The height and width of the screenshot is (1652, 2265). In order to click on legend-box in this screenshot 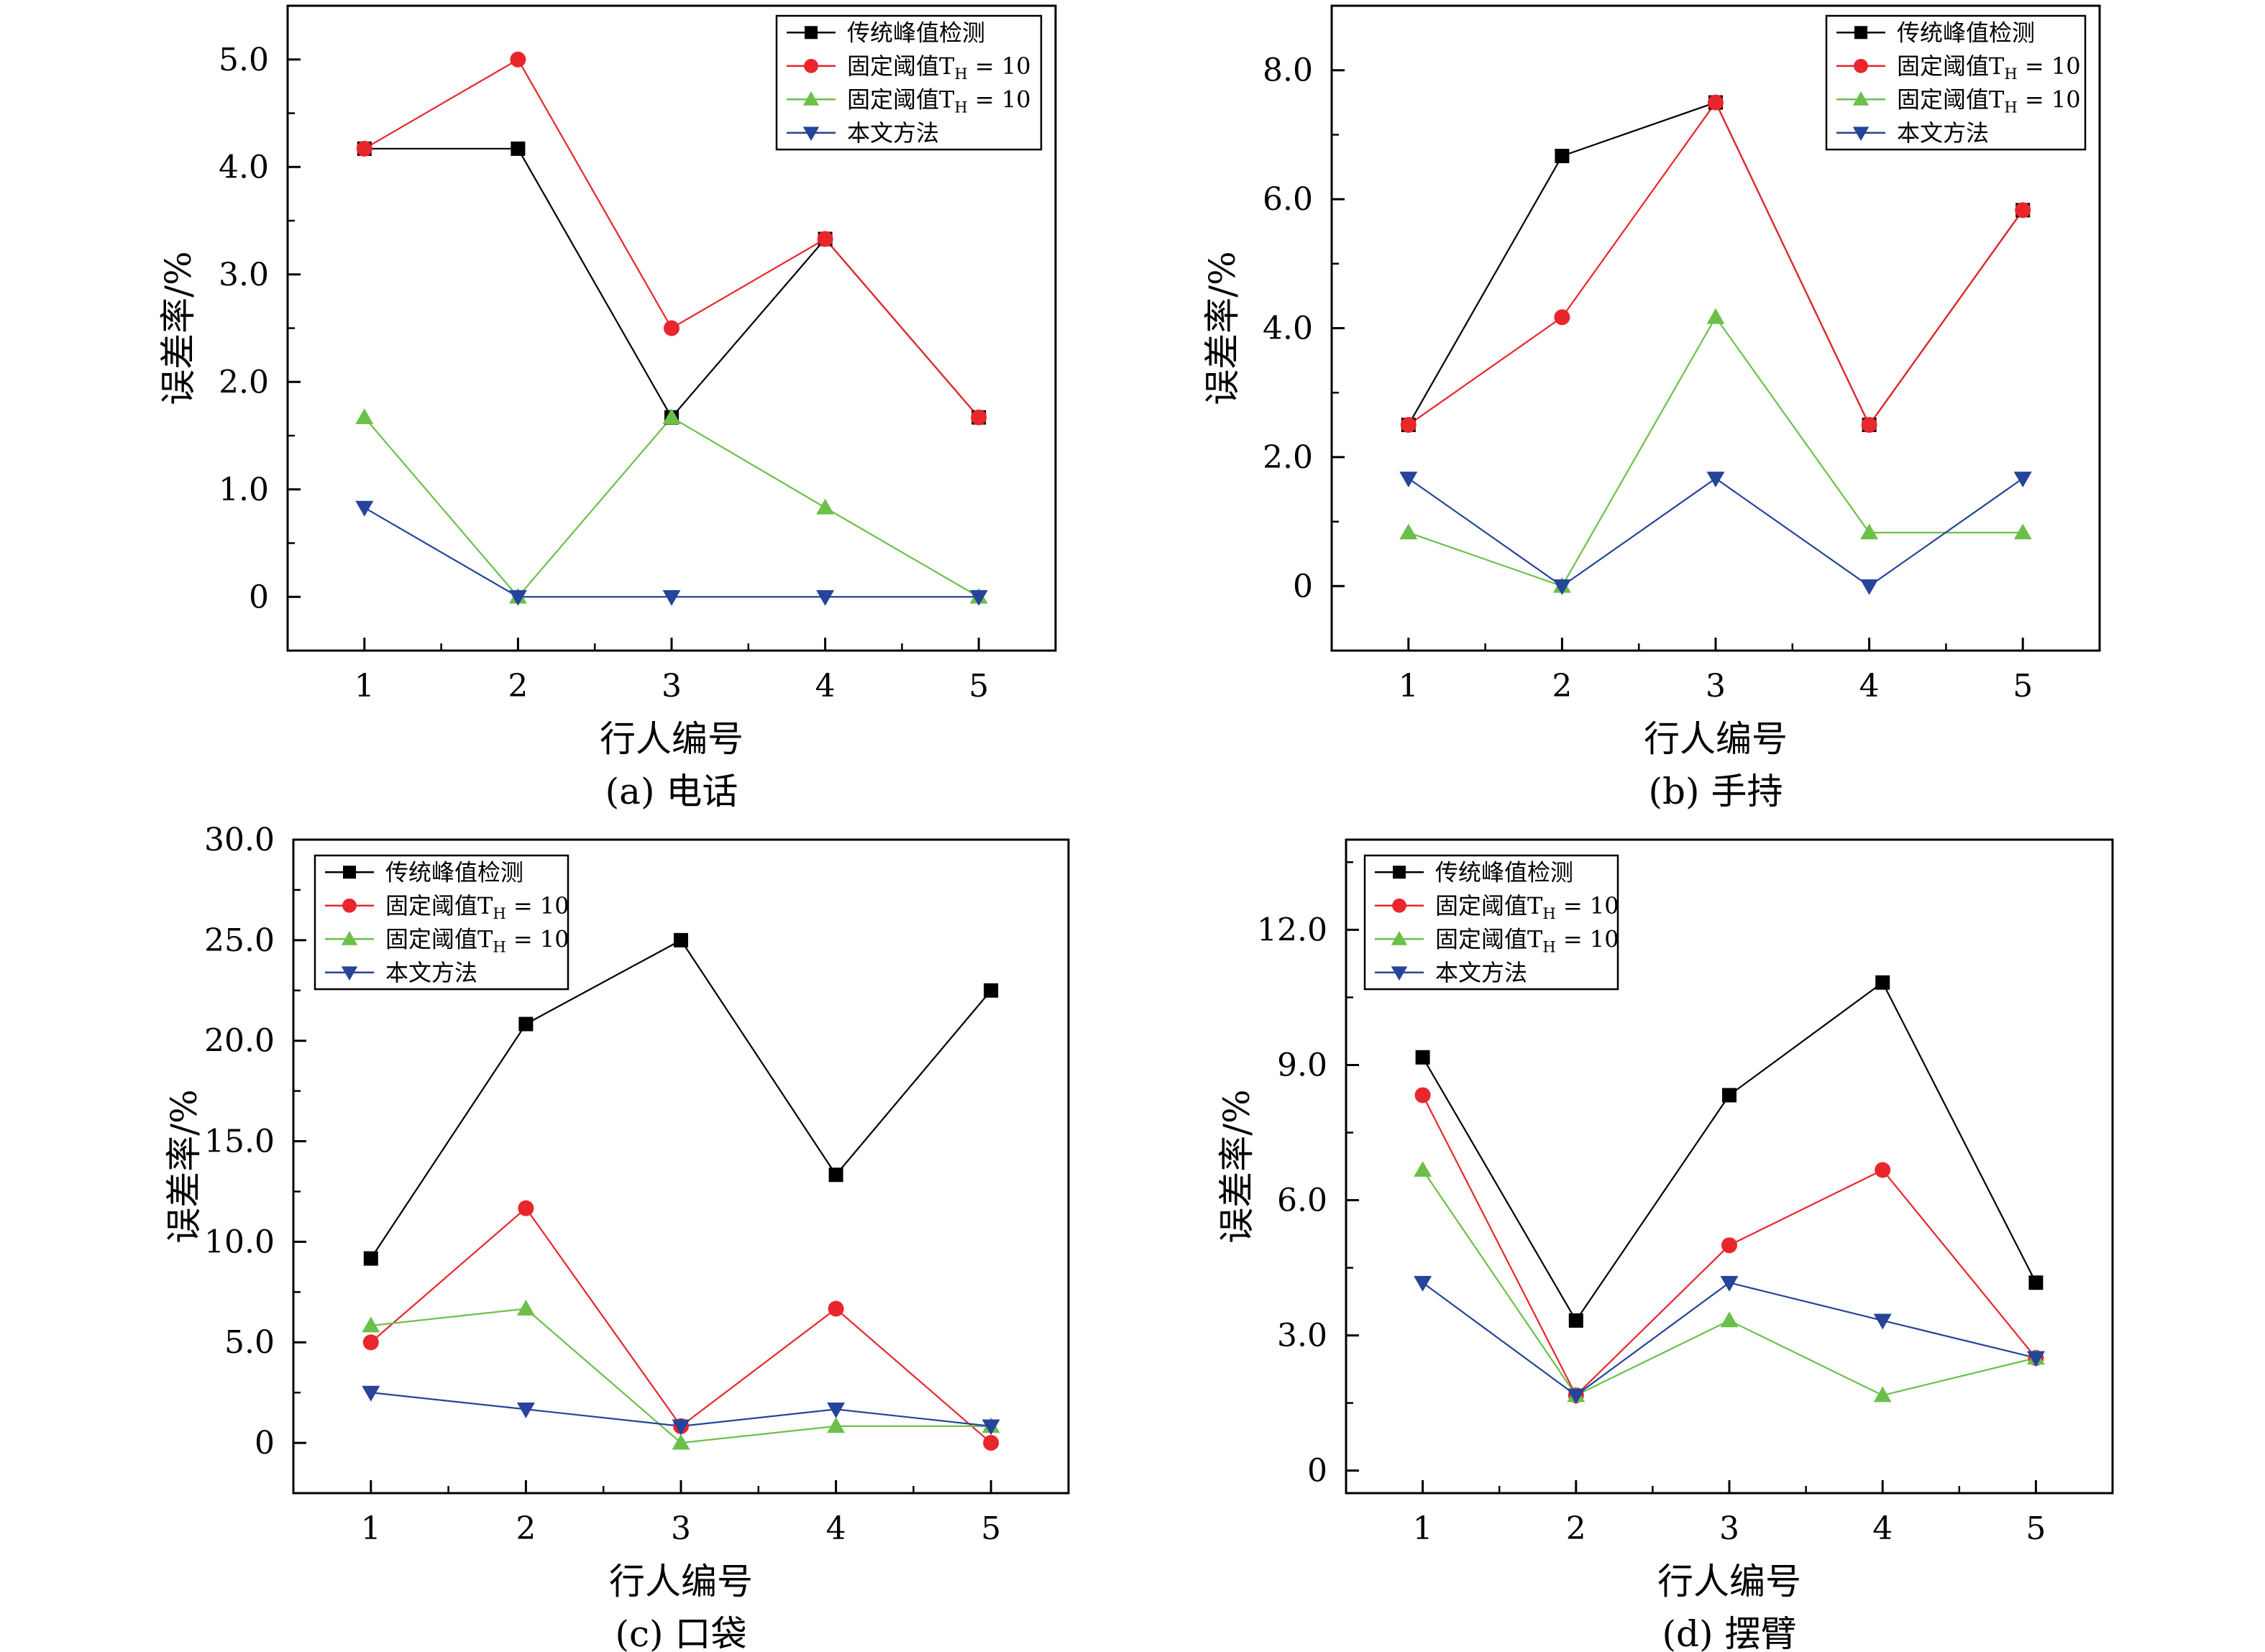, I will do `click(1956, 82)`.